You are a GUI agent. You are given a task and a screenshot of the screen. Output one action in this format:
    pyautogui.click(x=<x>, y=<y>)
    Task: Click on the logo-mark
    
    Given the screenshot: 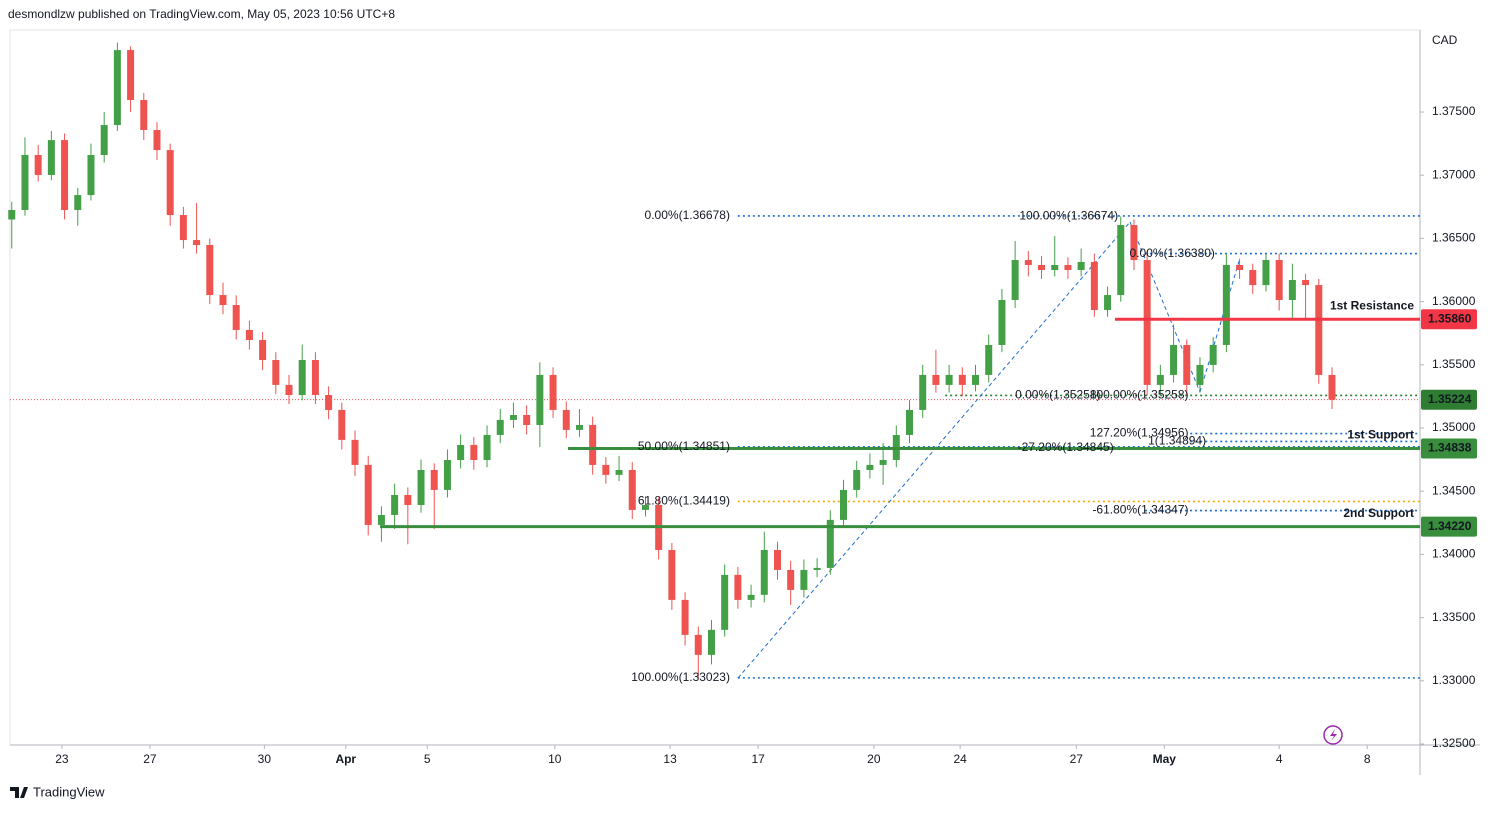 What is the action you would take?
    pyautogui.click(x=19, y=792)
    